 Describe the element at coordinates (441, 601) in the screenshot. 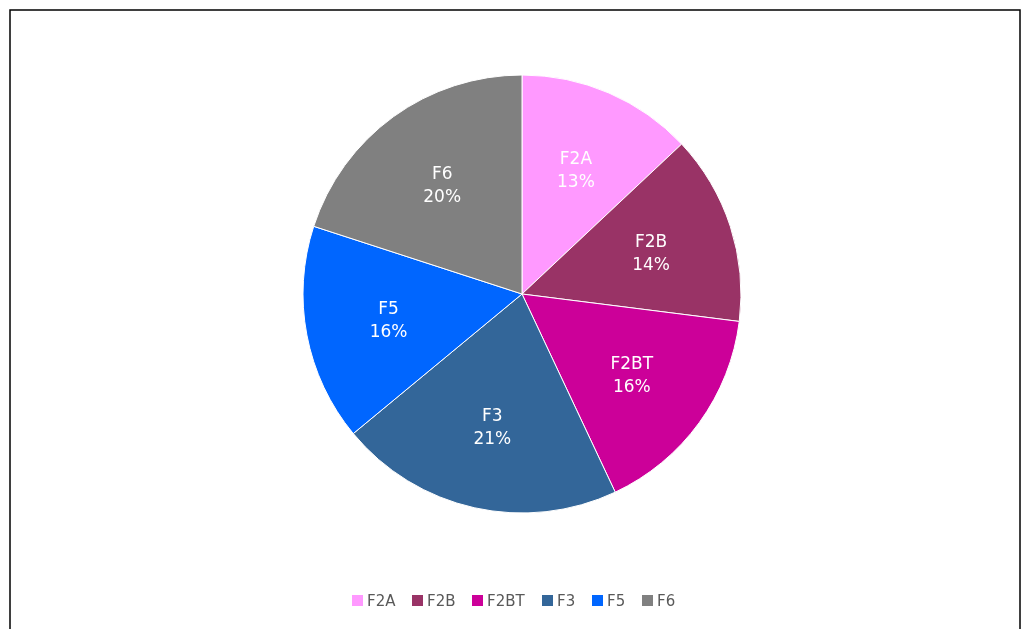

I see `legend-label: F2B` at that location.